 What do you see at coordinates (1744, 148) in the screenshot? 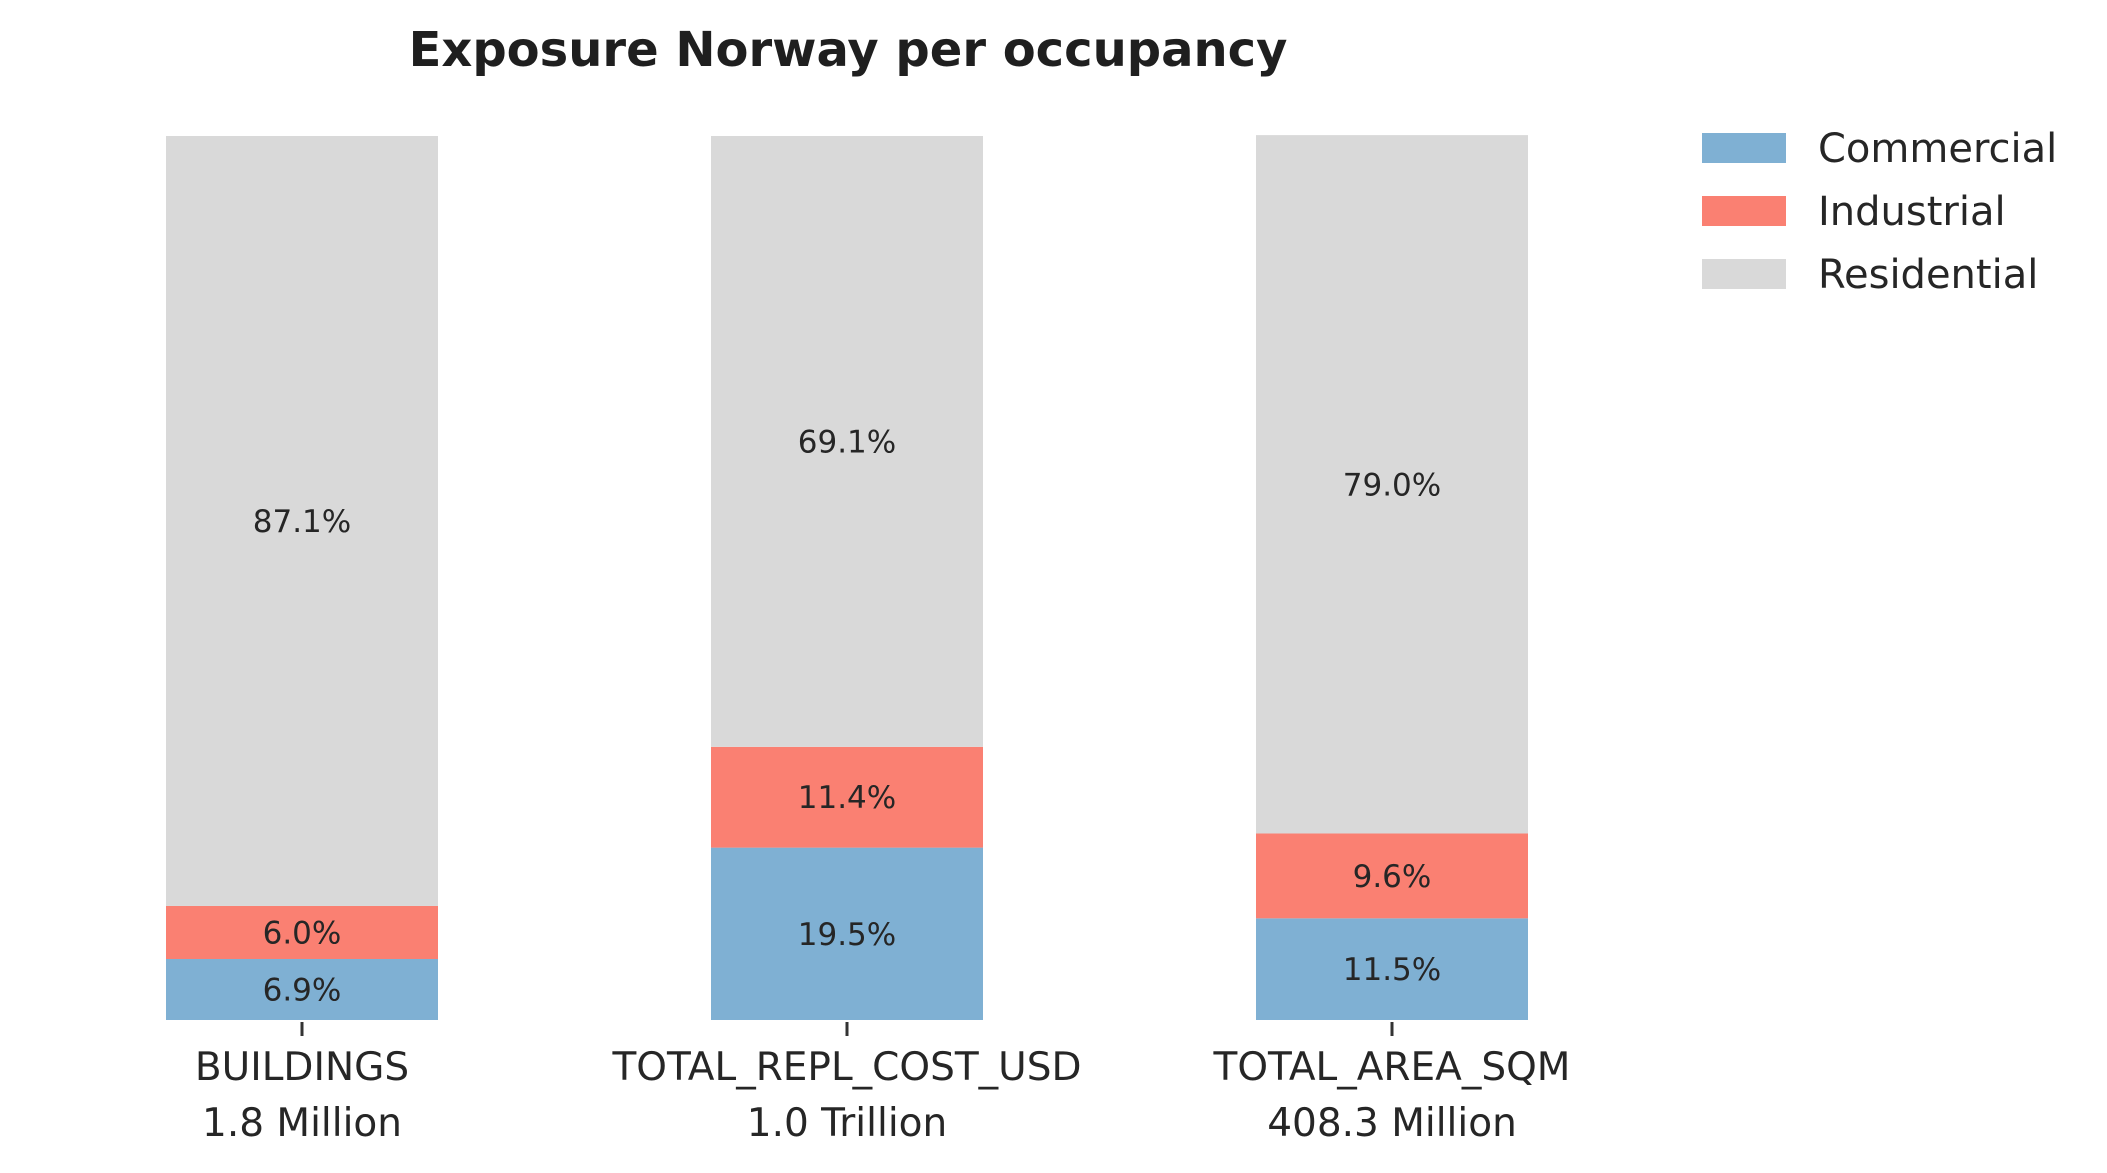
I see `legend-swatch-commercial` at bounding box center [1744, 148].